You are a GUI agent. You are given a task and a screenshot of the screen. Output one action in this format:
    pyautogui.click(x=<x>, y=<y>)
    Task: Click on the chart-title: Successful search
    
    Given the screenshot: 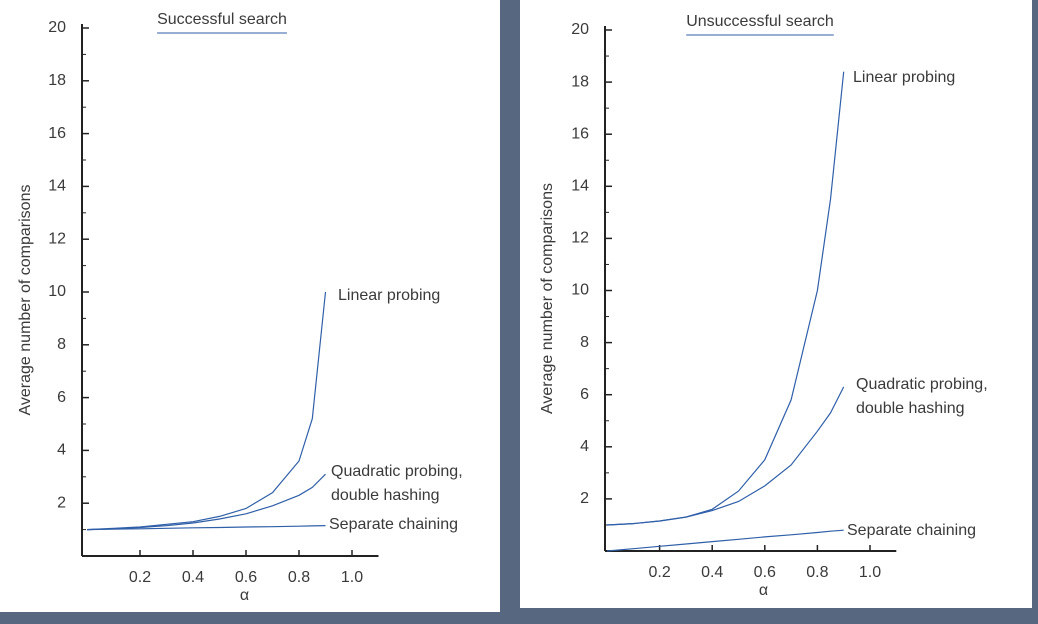 What is the action you would take?
    pyautogui.click(x=222, y=19)
    